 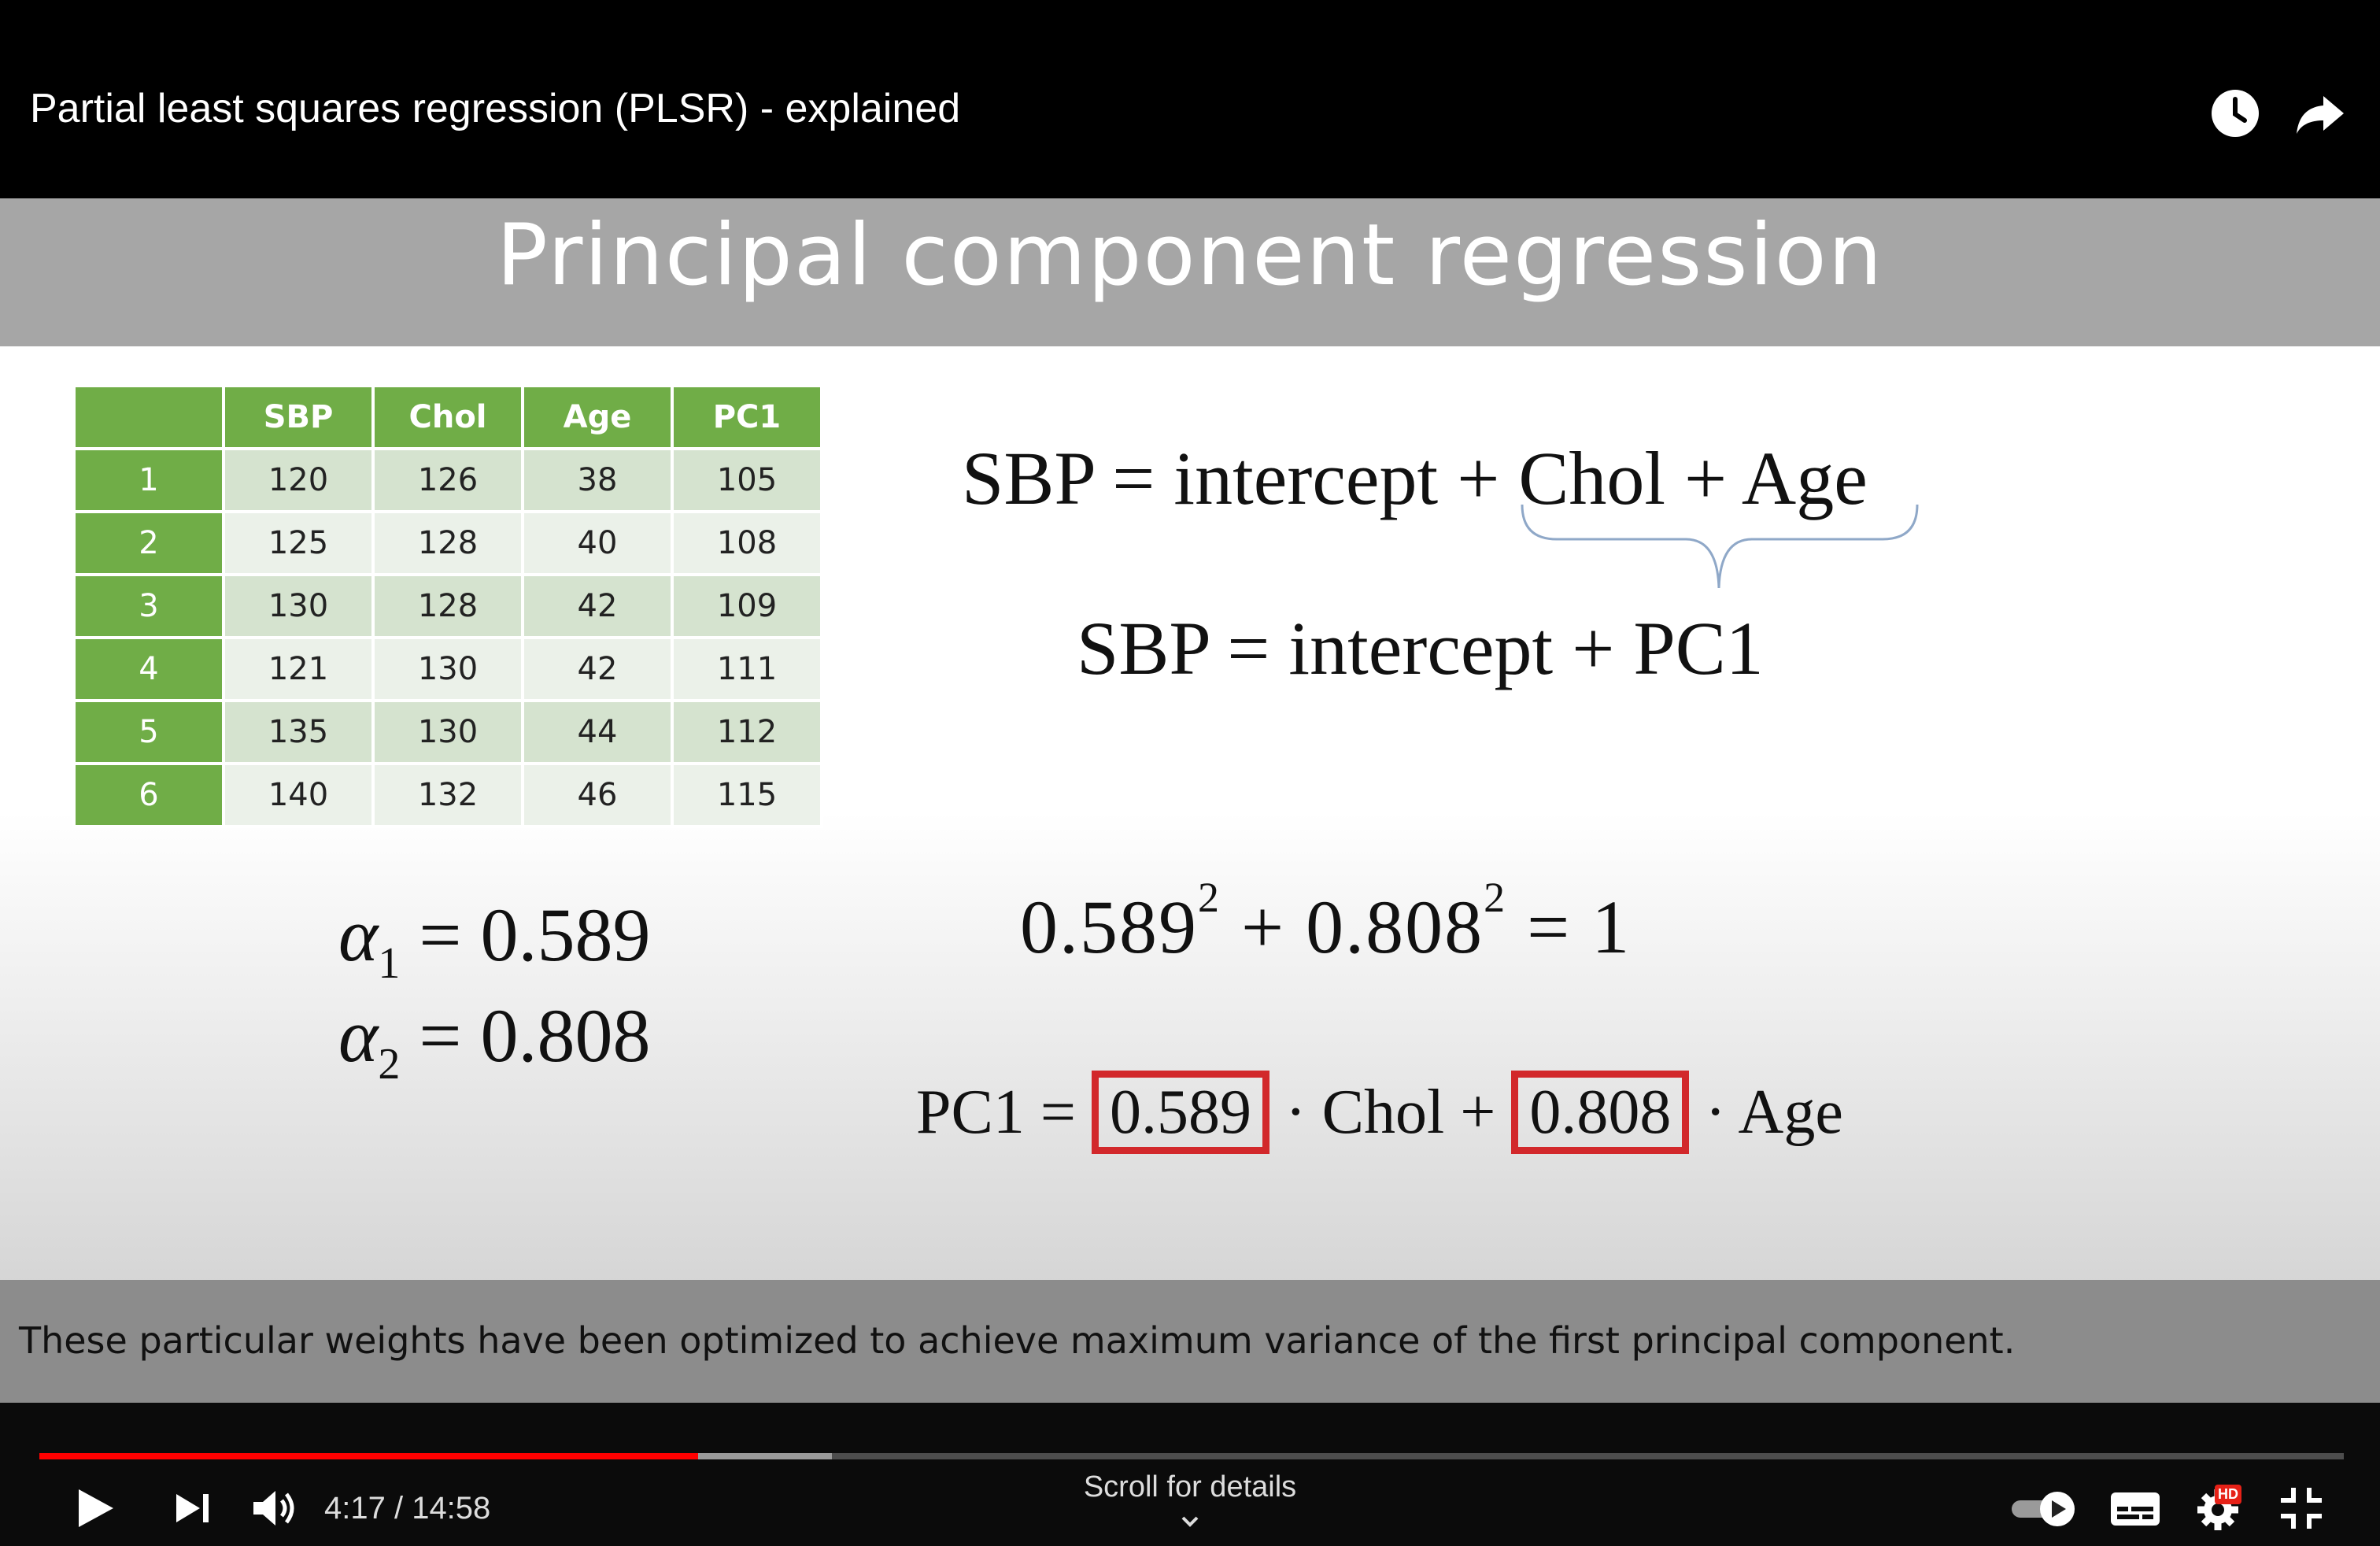 I want to click on table-row: 2 125 128 40 108, so click(x=447, y=543).